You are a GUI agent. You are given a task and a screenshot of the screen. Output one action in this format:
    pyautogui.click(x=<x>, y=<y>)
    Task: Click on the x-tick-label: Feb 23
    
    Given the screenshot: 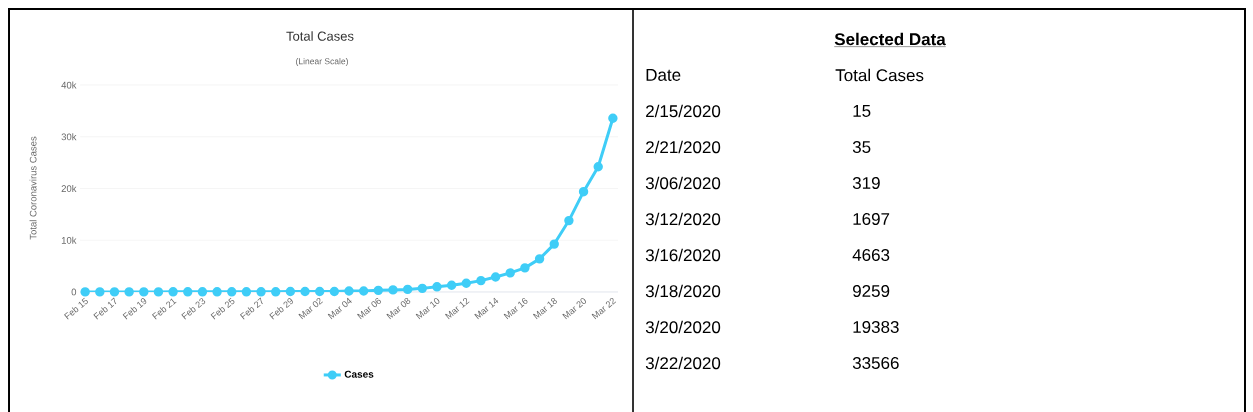 What is the action you would take?
    pyautogui.click(x=193, y=309)
    